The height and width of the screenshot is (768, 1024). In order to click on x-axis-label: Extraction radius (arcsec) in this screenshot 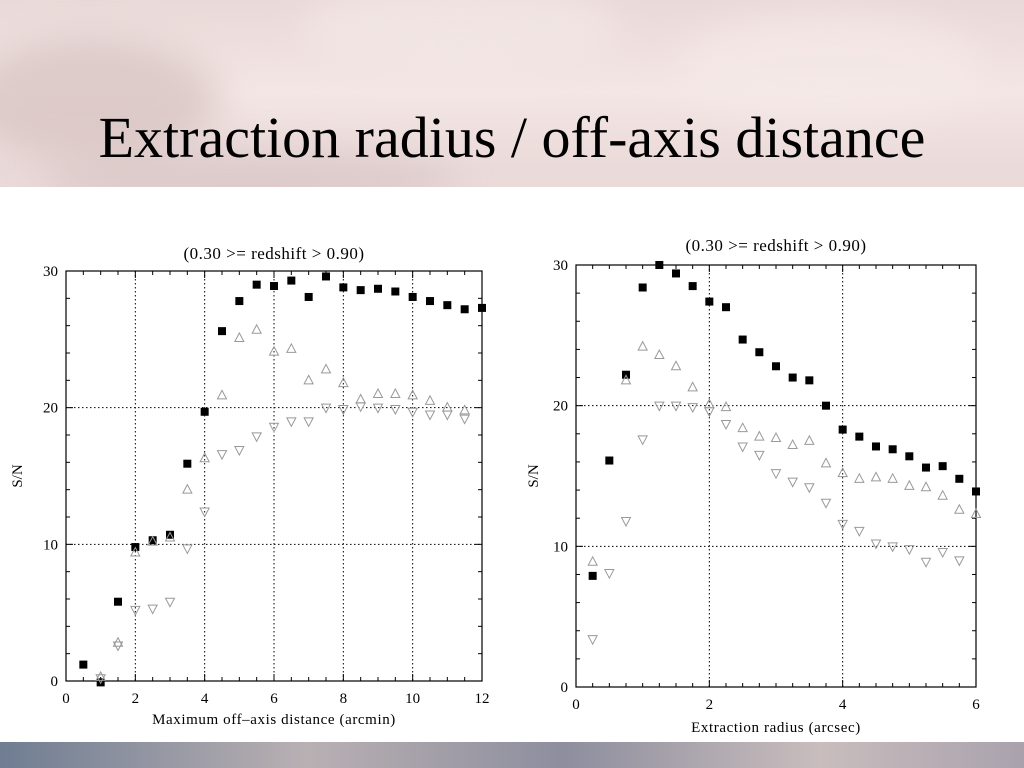, I will do `click(776, 728)`.